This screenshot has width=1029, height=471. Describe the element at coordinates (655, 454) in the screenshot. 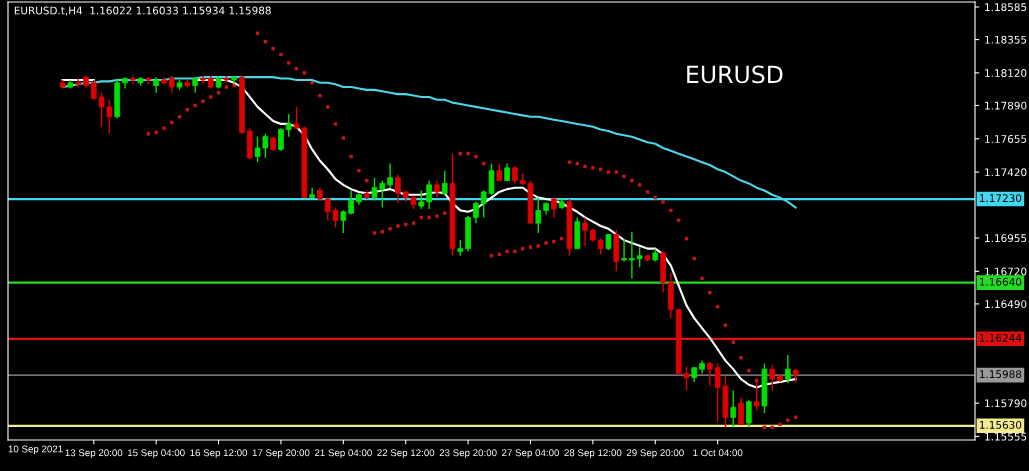

I see `x-tick-label: 29 Sep 20:00` at that location.